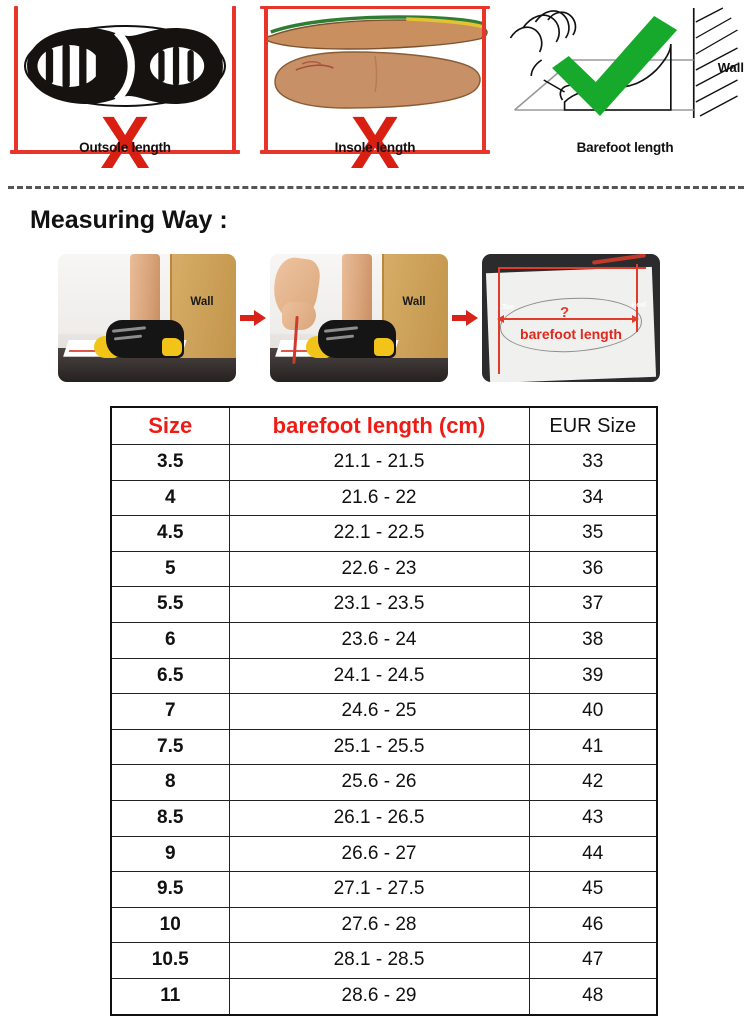 The width and height of the screenshot is (750, 1016). Describe the element at coordinates (379, 747) in the screenshot. I see `length-cell: 25.1 - 25.5` at that location.